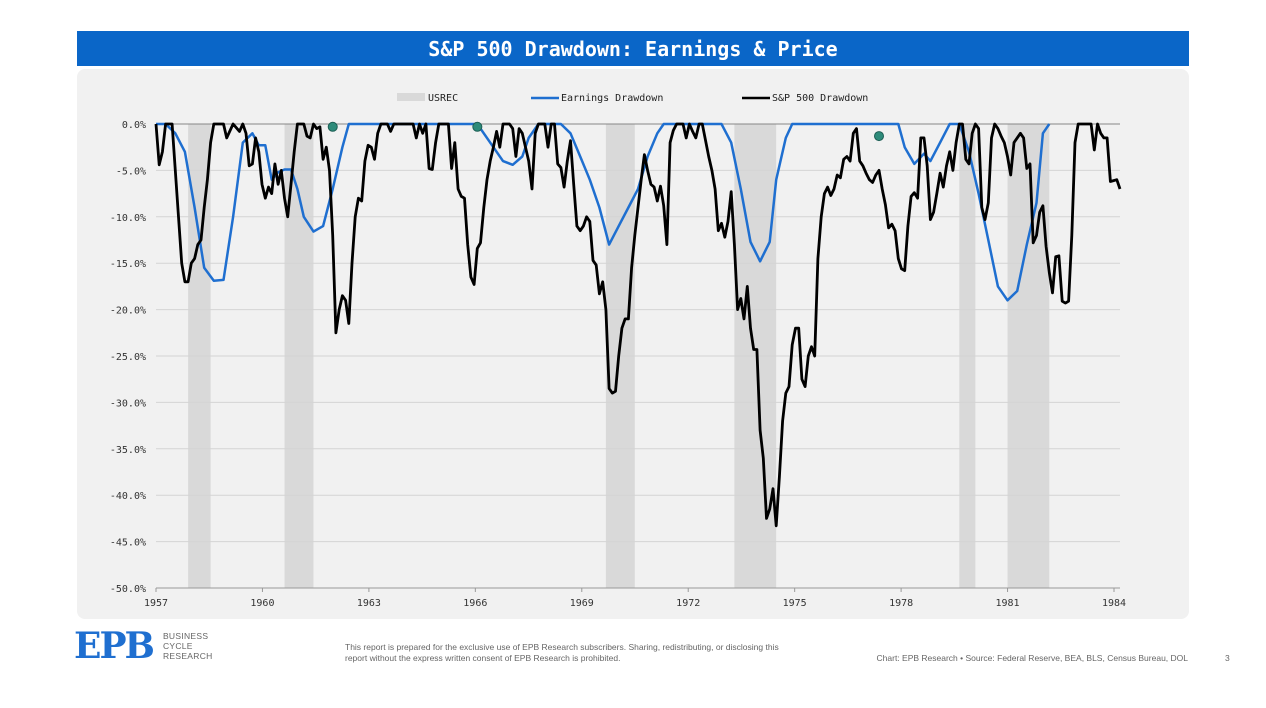 This screenshot has width=1266, height=708. I want to click on x-tick-label: 1975, so click(795, 603).